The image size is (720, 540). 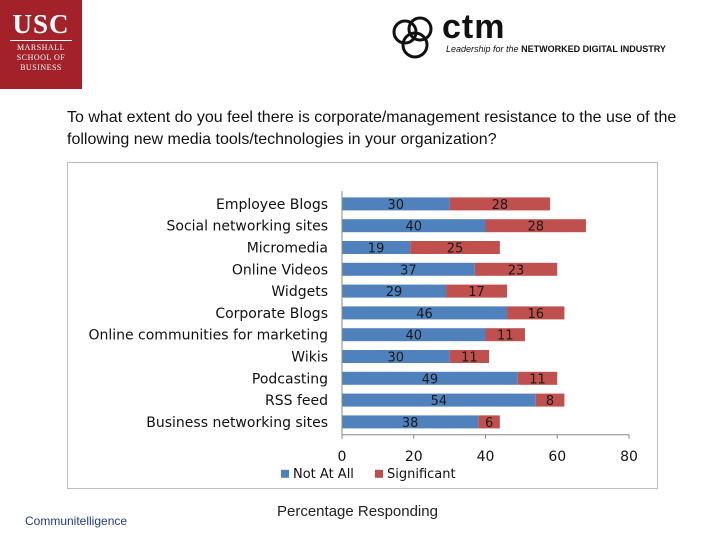 What do you see at coordinates (474, 27) in the screenshot?
I see `ctm-wordmark: ctm` at bounding box center [474, 27].